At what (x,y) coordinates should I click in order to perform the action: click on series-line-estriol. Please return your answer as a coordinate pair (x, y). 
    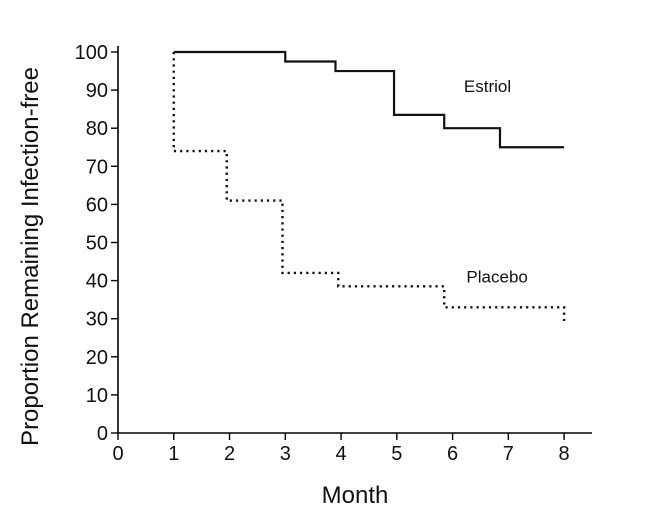
    Looking at the image, I should click on (369, 99).